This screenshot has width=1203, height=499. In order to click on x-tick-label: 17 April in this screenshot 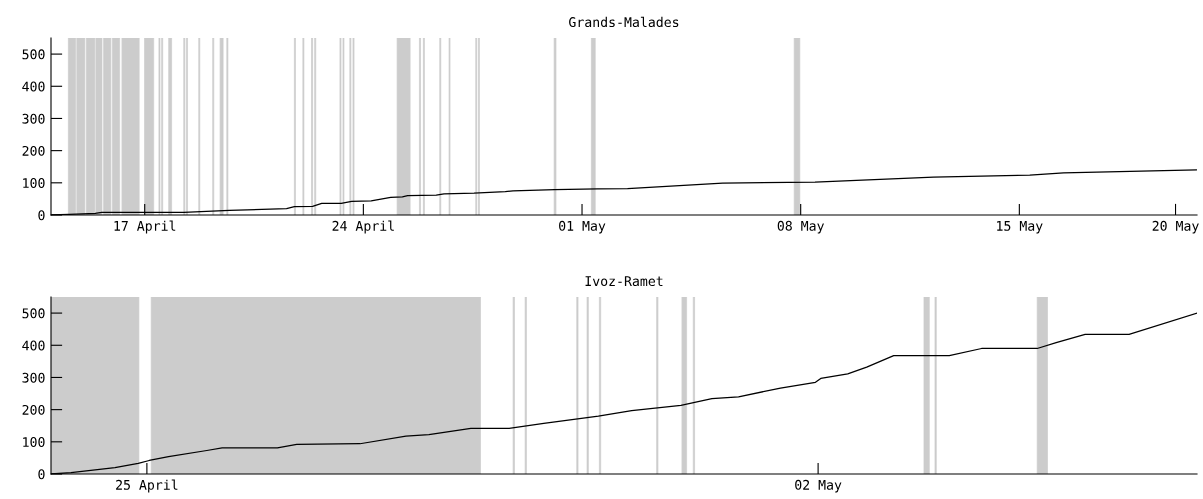, I will do `click(145, 227)`.